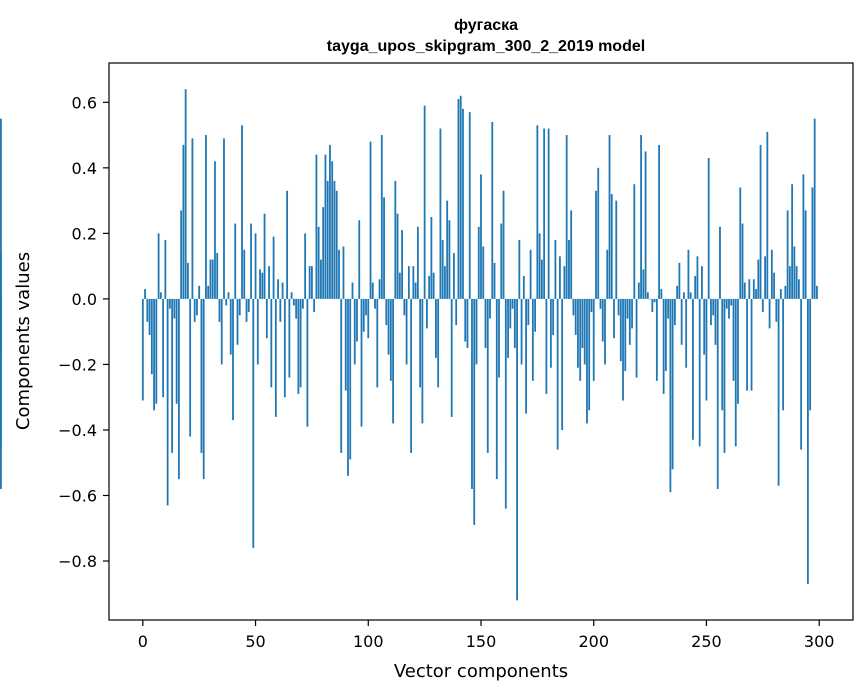 This screenshot has height=696, width=867. What do you see at coordinates (77, 561) in the screenshot?
I see `y-tick-label: −0.8` at bounding box center [77, 561].